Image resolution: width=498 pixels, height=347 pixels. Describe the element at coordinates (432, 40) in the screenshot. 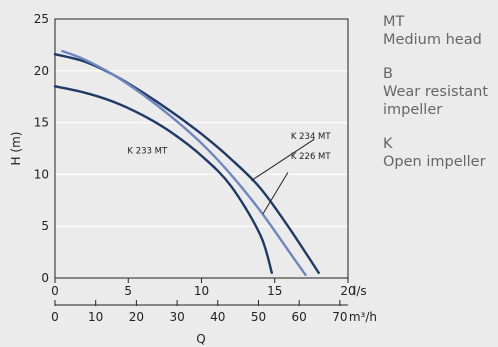

I see `legend-desc: Medium head` at that location.